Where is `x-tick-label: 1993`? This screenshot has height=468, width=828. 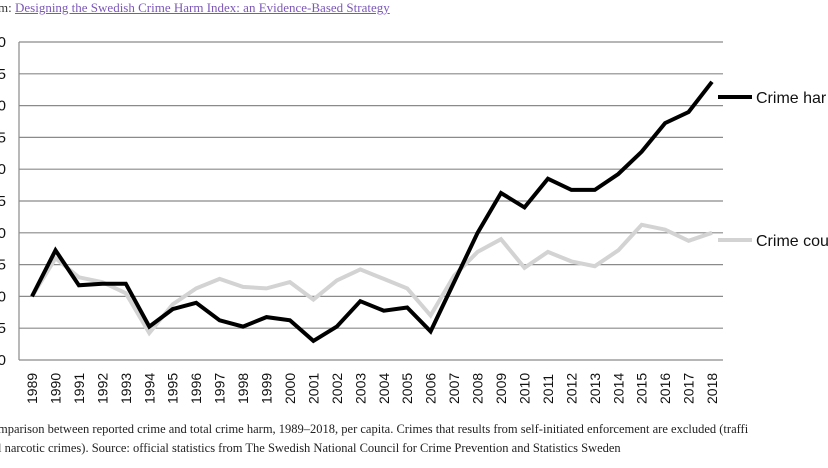
x-tick-label: 1993 is located at coordinates (126, 388).